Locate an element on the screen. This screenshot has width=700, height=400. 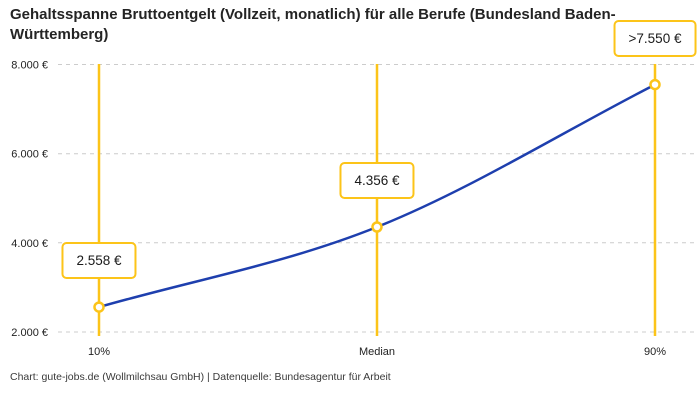
value-label-box: 4.356 € is located at coordinates (377, 180).